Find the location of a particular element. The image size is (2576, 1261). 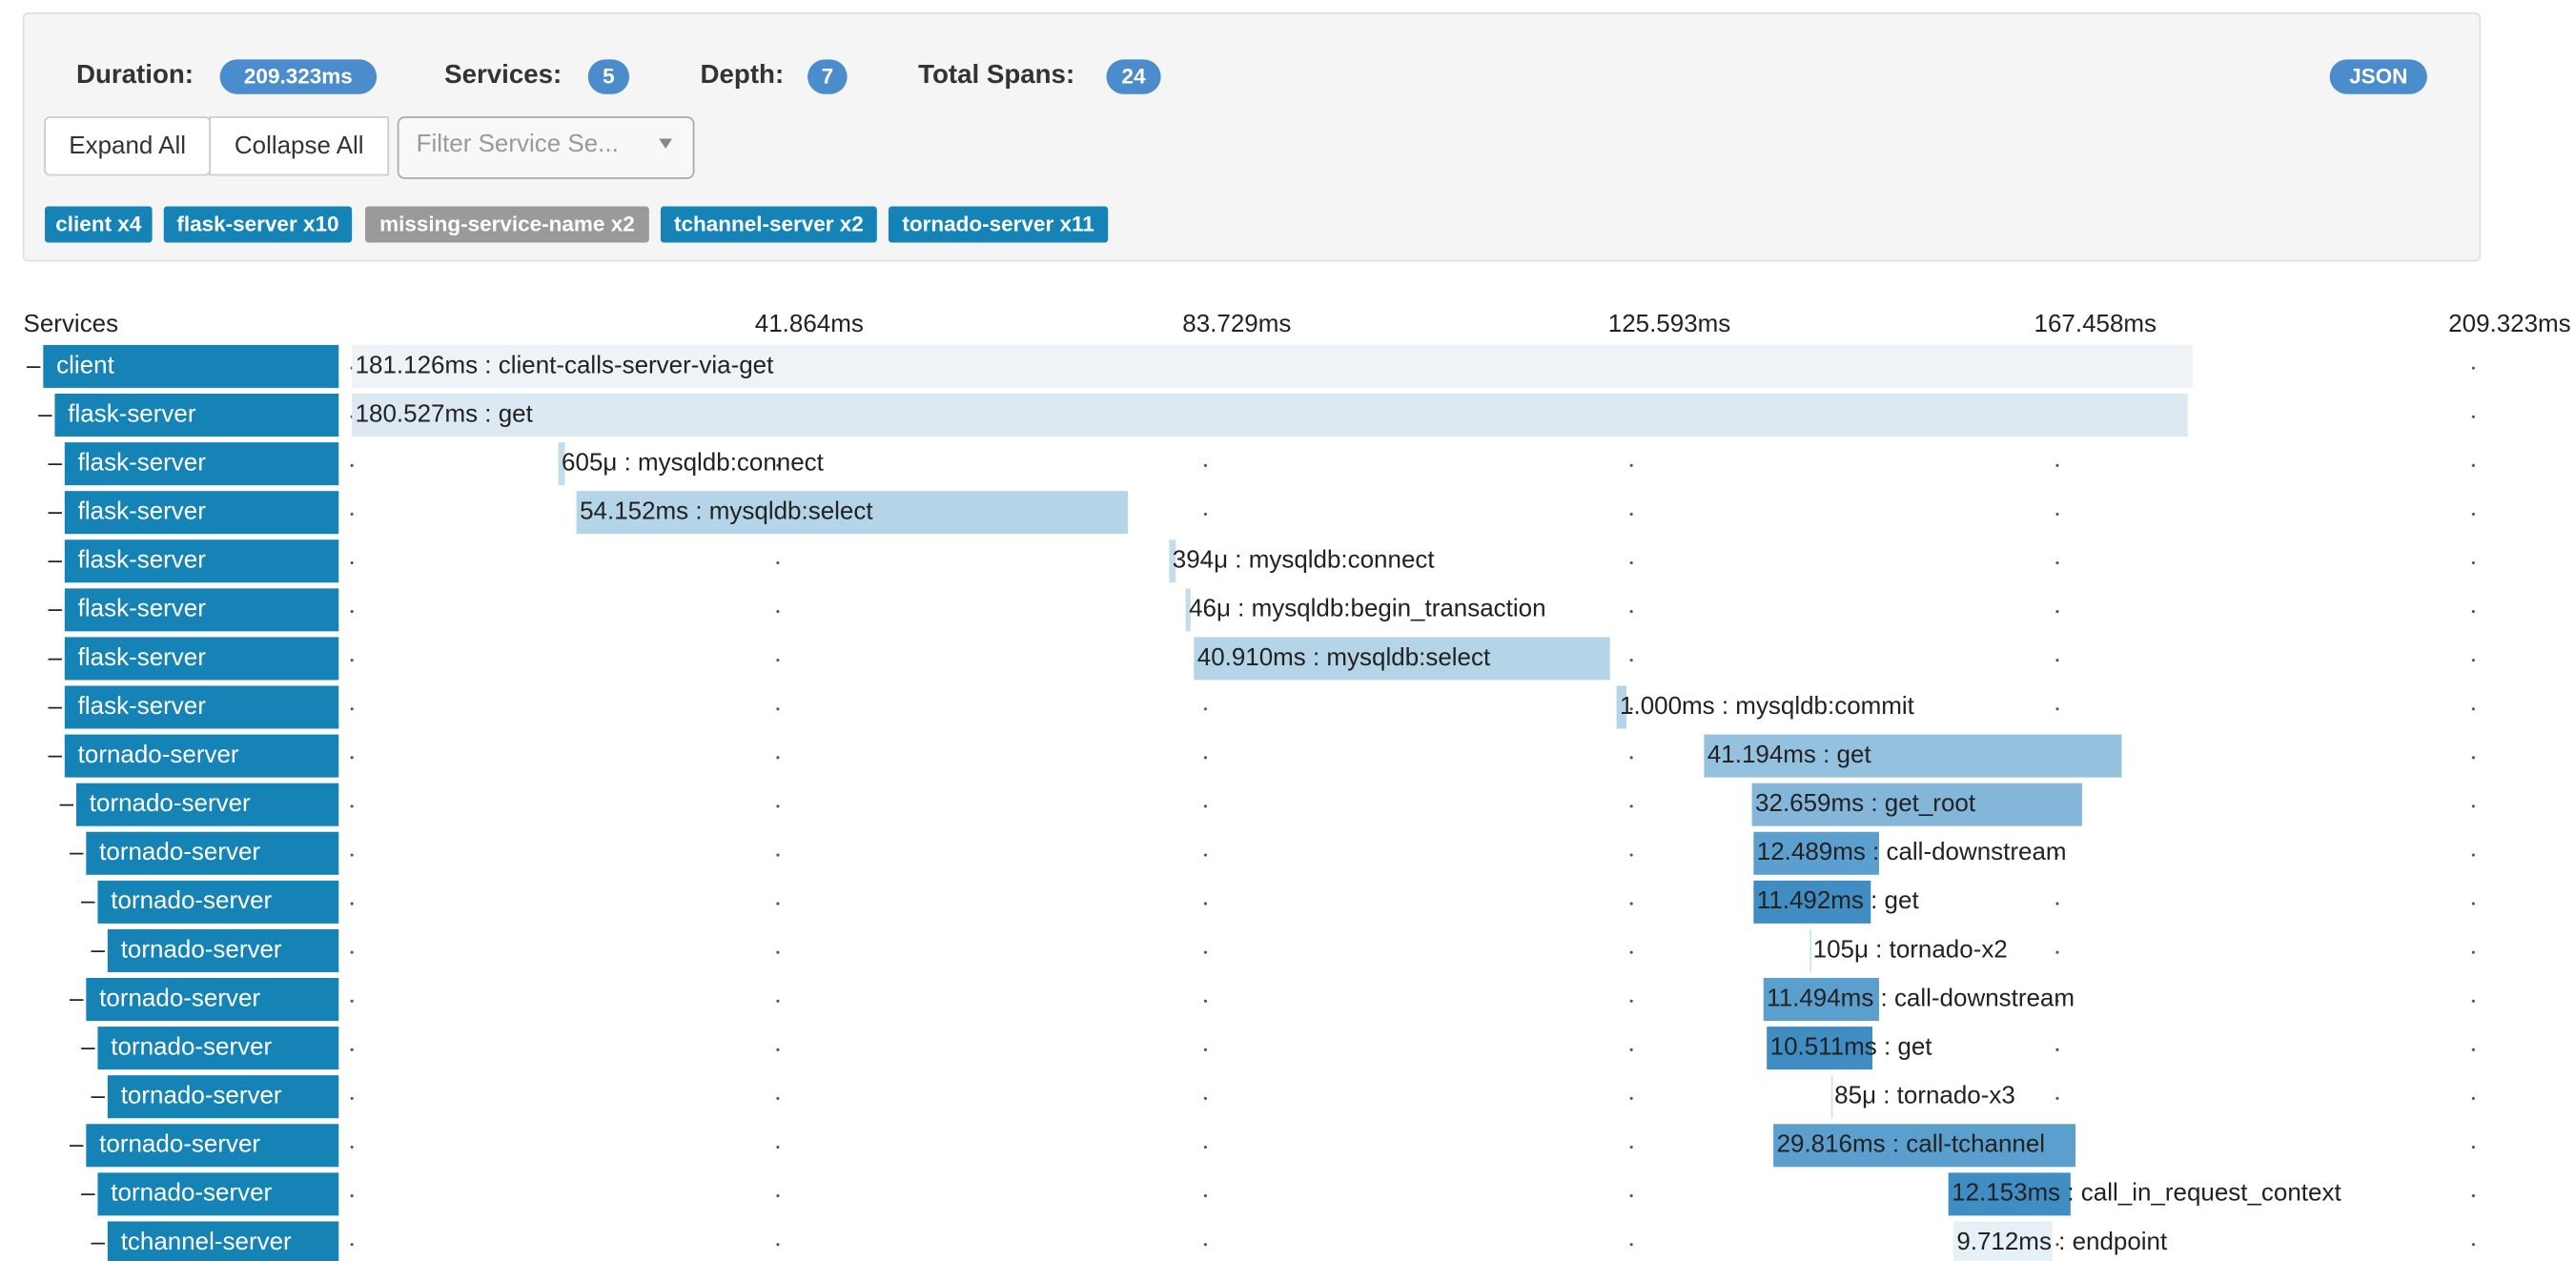

span-label: 10.511ms : get is located at coordinates (1851, 1045).